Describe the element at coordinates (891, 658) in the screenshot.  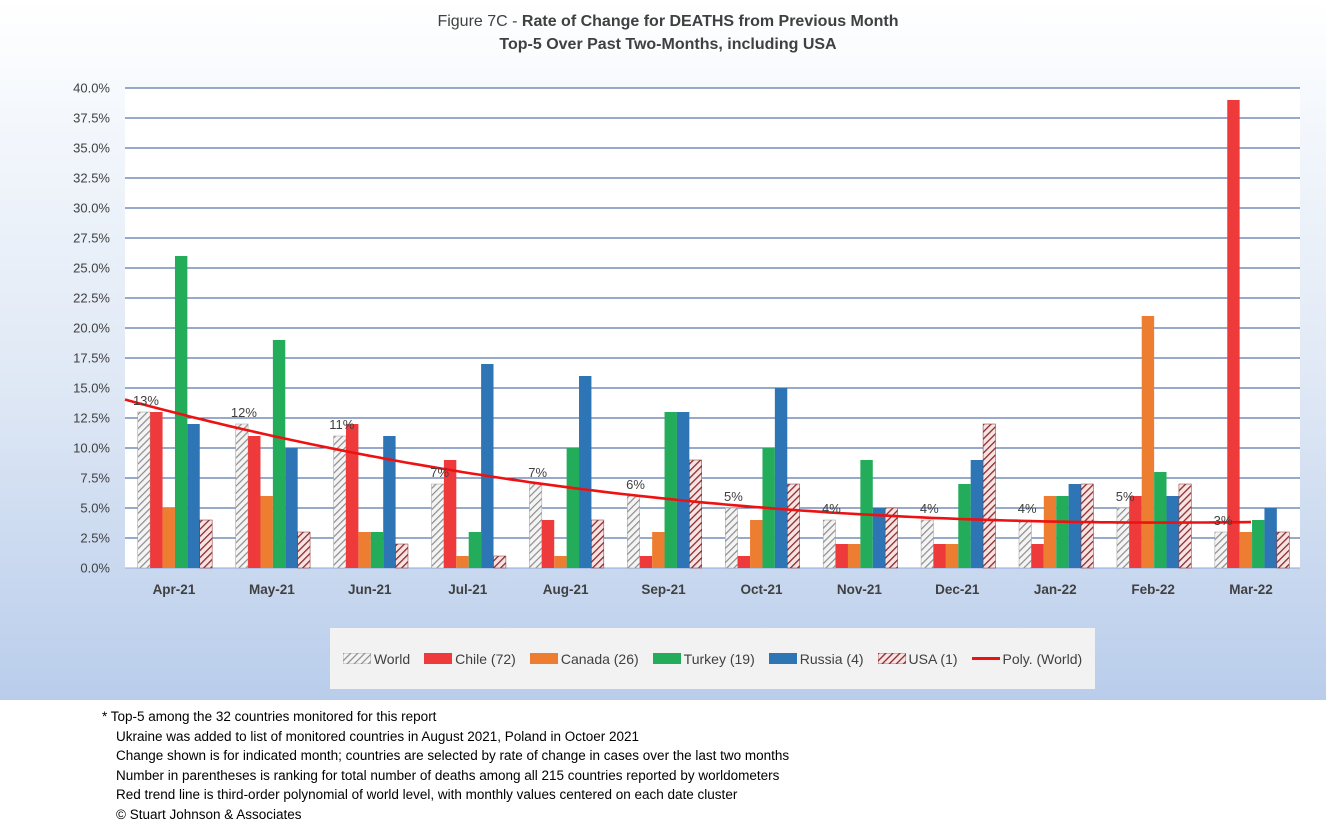
I see `legend-swatch-usa` at that location.